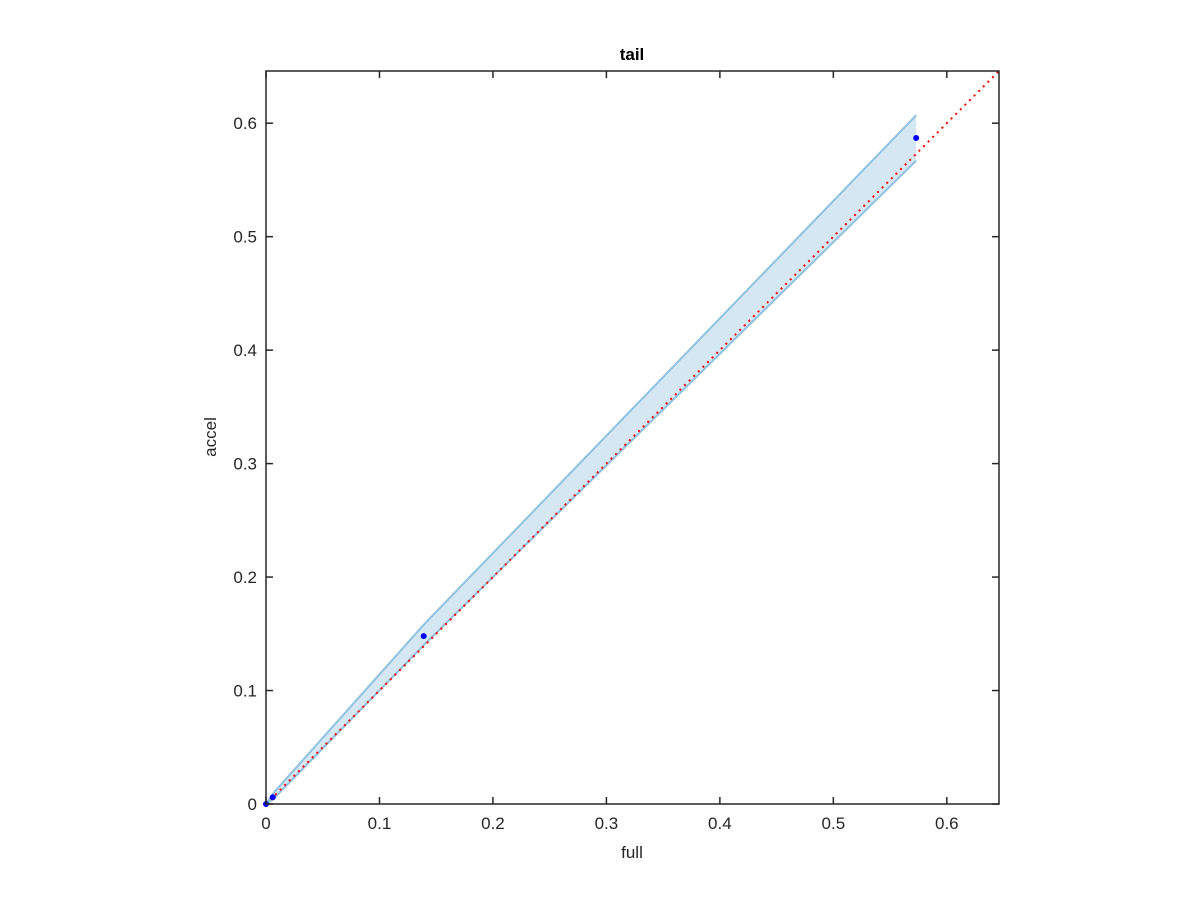  I want to click on x-tick-label: 0.6, so click(947, 823).